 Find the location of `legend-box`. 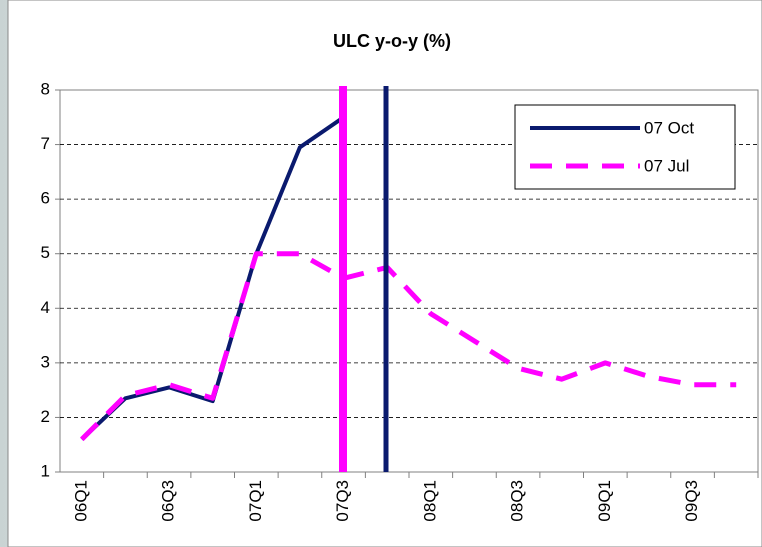

legend-box is located at coordinates (625, 147).